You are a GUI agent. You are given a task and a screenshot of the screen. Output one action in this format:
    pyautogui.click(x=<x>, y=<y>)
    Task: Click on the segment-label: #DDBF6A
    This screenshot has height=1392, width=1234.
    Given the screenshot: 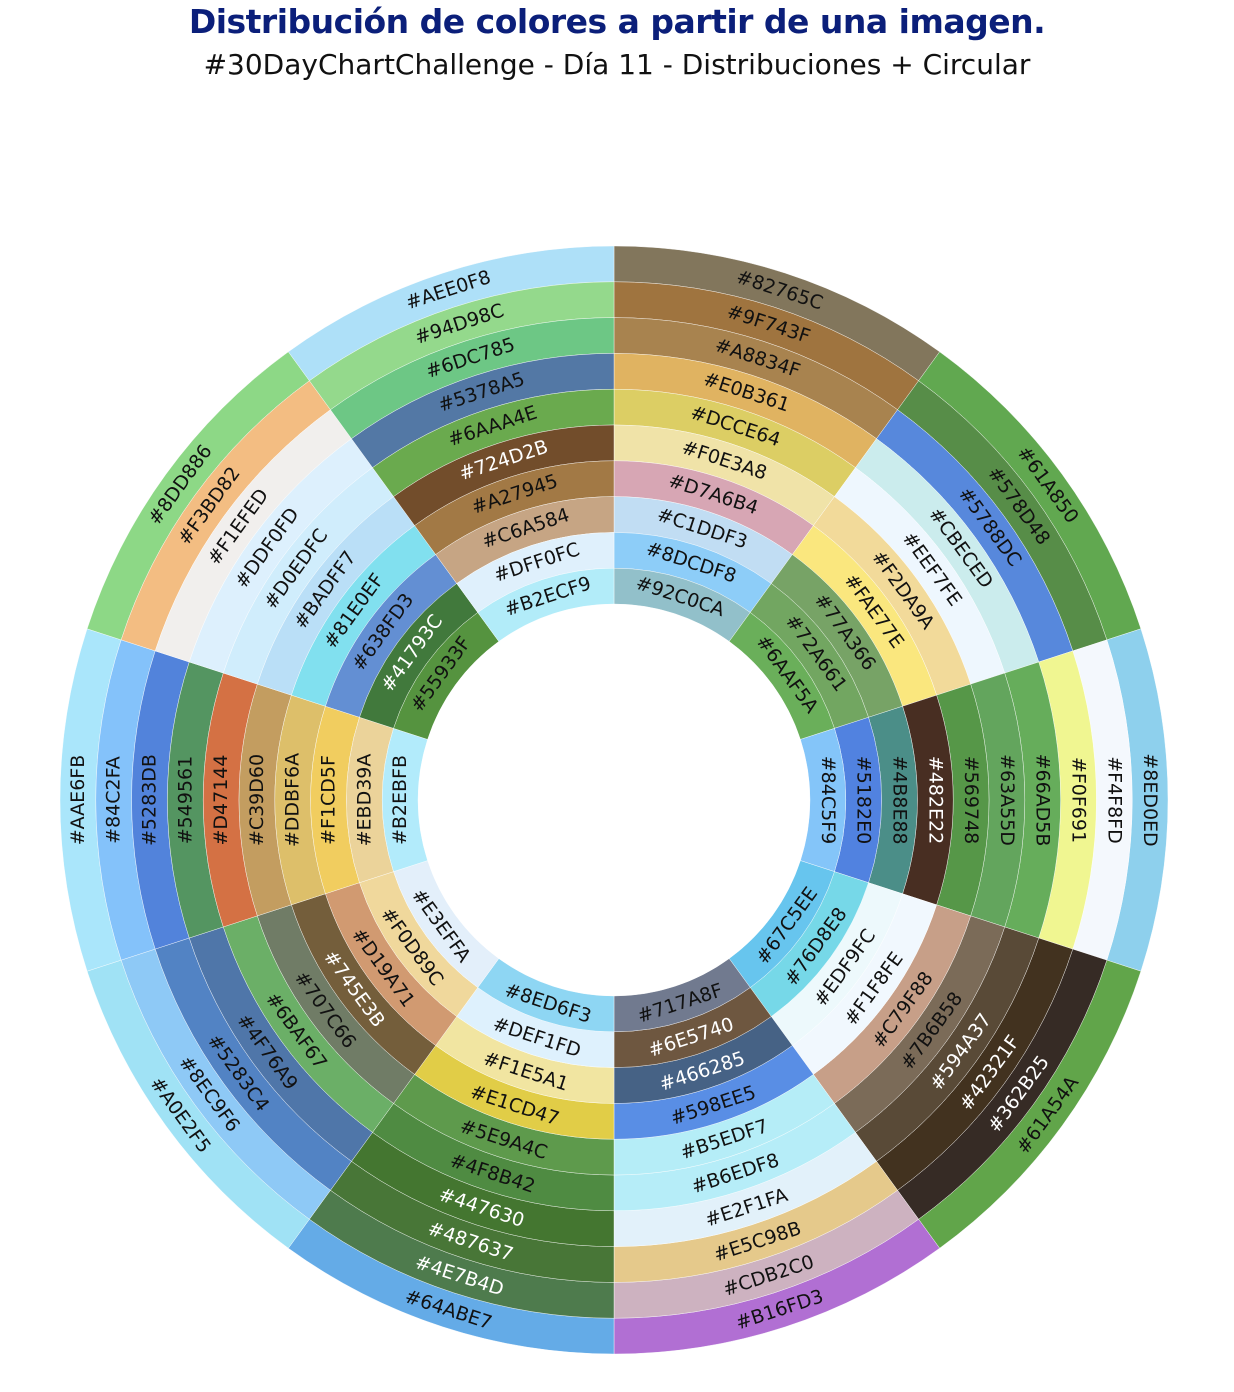 What is the action you would take?
    pyautogui.click(x=293, y=800)
    